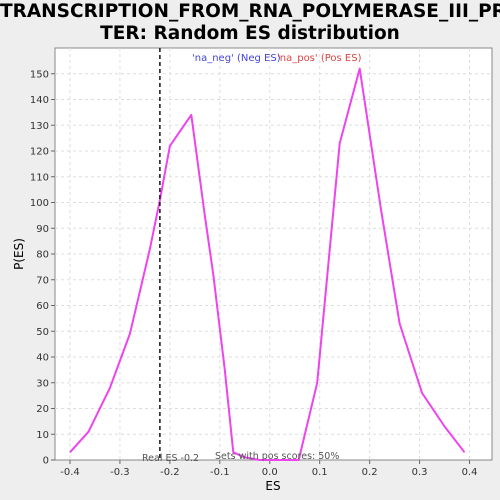 Image resolution: width=500 pixels, height=500 pixels. Describe the element at coordinates (120, 472) in the screenshot. I see `x-tick-label: -0.3` at that location.